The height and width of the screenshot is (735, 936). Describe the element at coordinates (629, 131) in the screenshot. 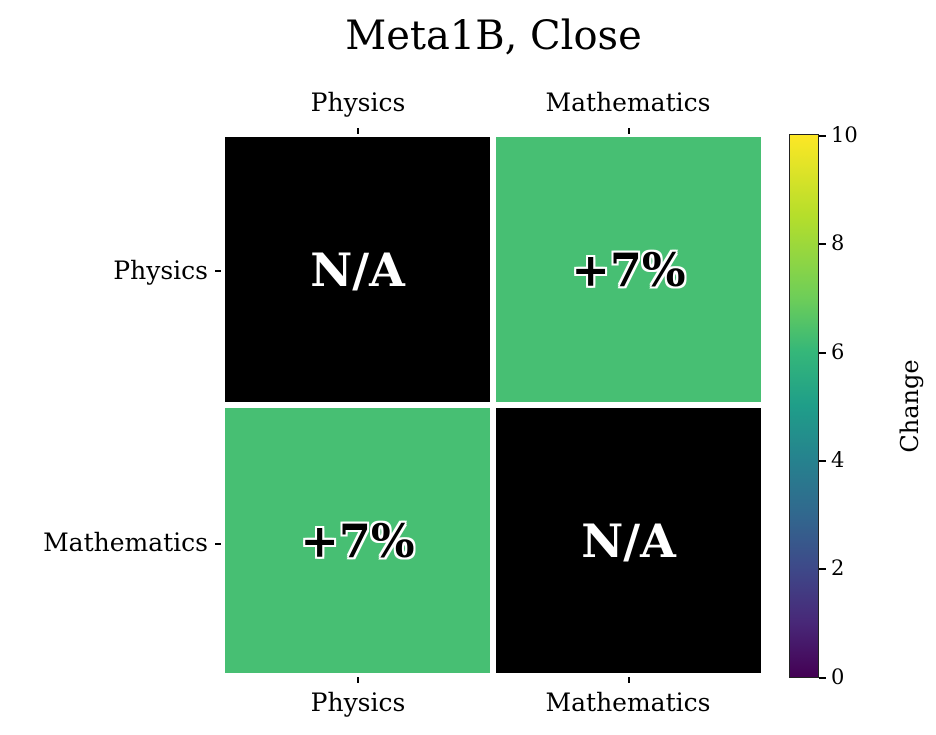

I see `x-tick-top-mathematics` at that location.